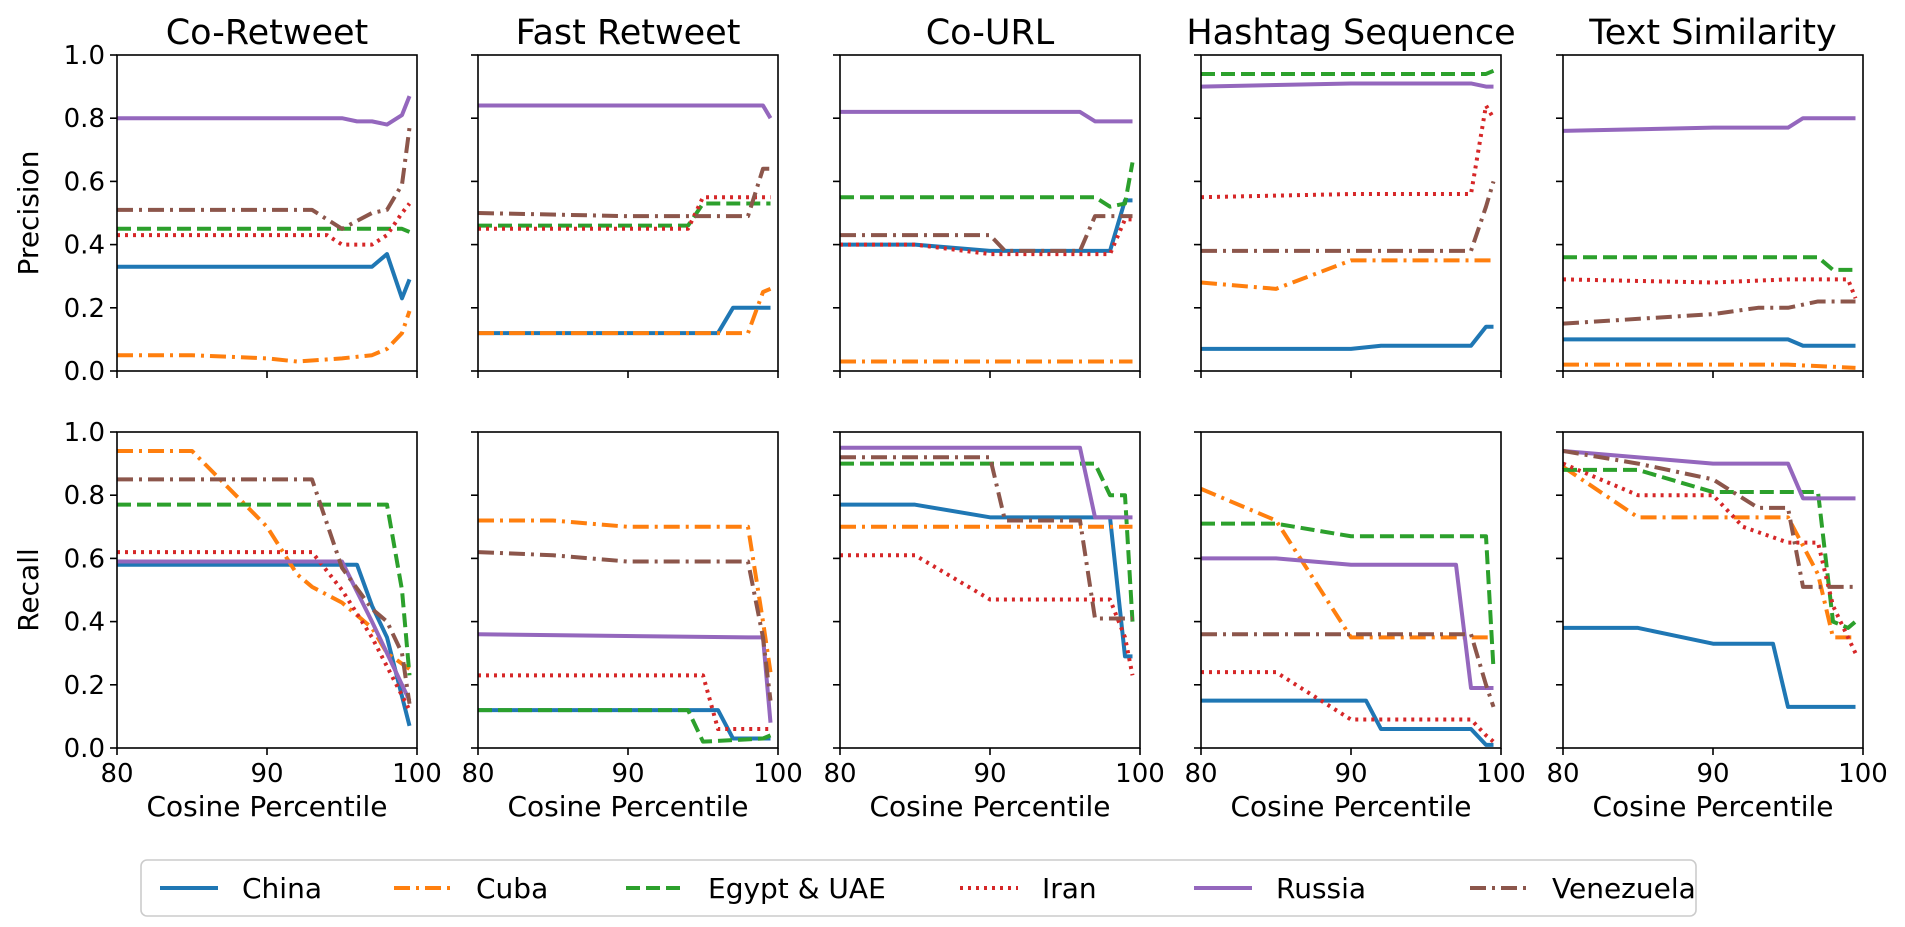 This screenshot has width=1905, height=927. I want to click on panel-precision-text-similarity: Text Similarity, so click(1710, 195).